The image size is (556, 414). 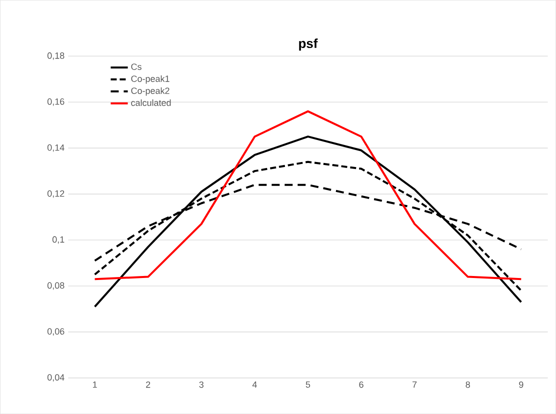 What do you see at coordinates (58, 240) in the screenshot?
I see `y-tick-label: 0,1` at bounding box center [58, 240].